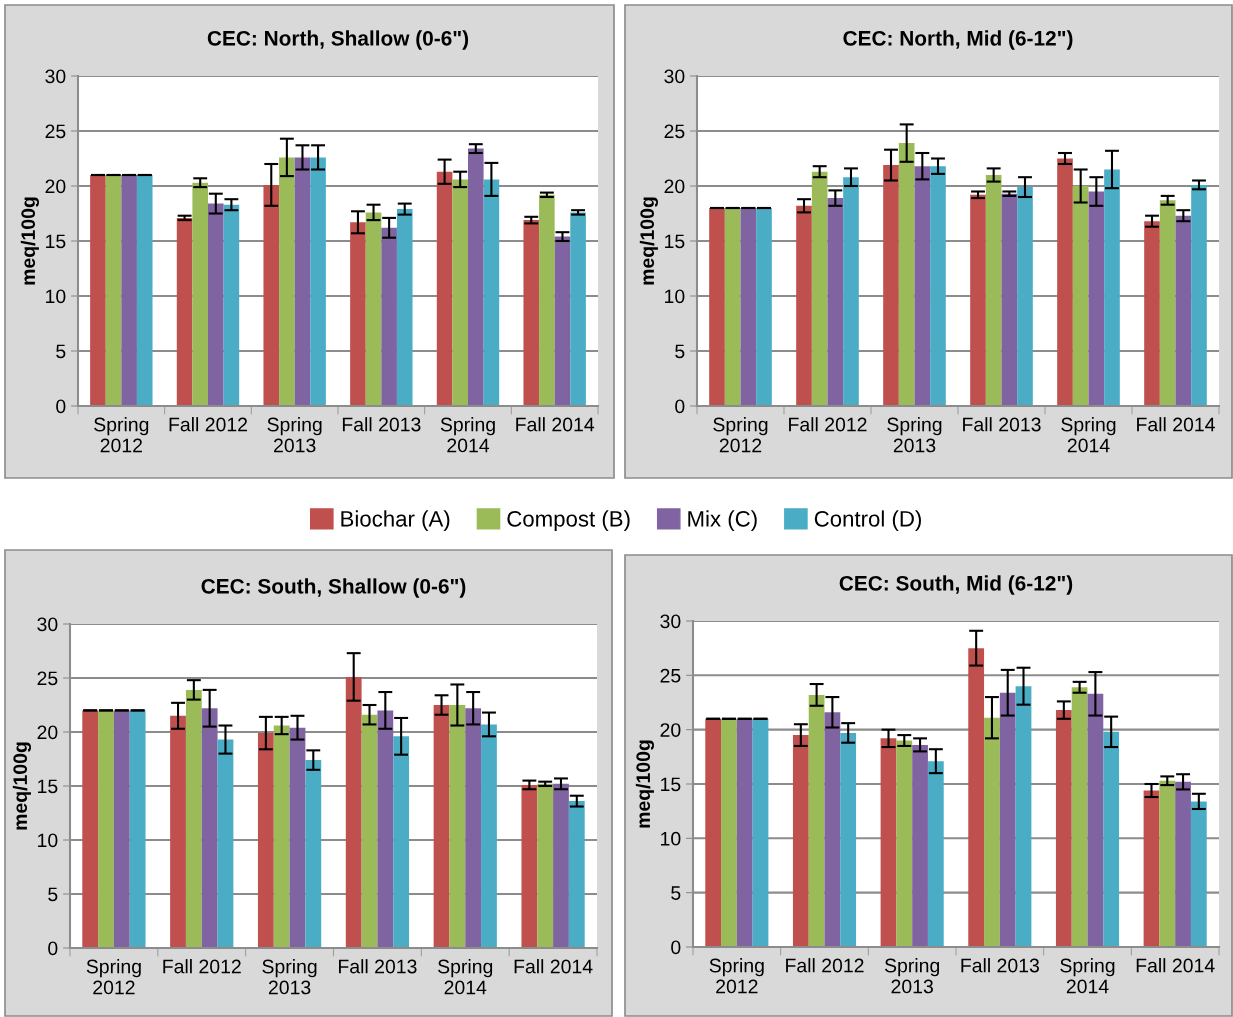 The width and height of the screenshot is (1233, 1017). I want to click on legend-label: Mix (C), so click(722, 521).